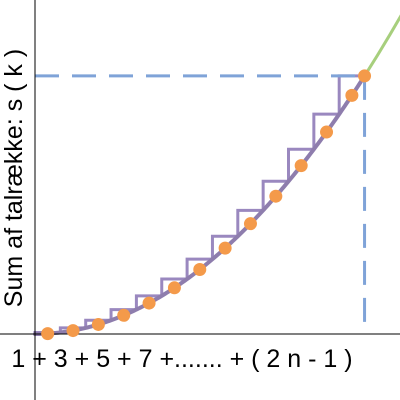 Image resolution: width=400 pixels, height=400 pixels. Describe the element at coordinates (14, 178) in the screenshot. I see `y-axis-label: Sum af talrække: s ( k )` at that location.